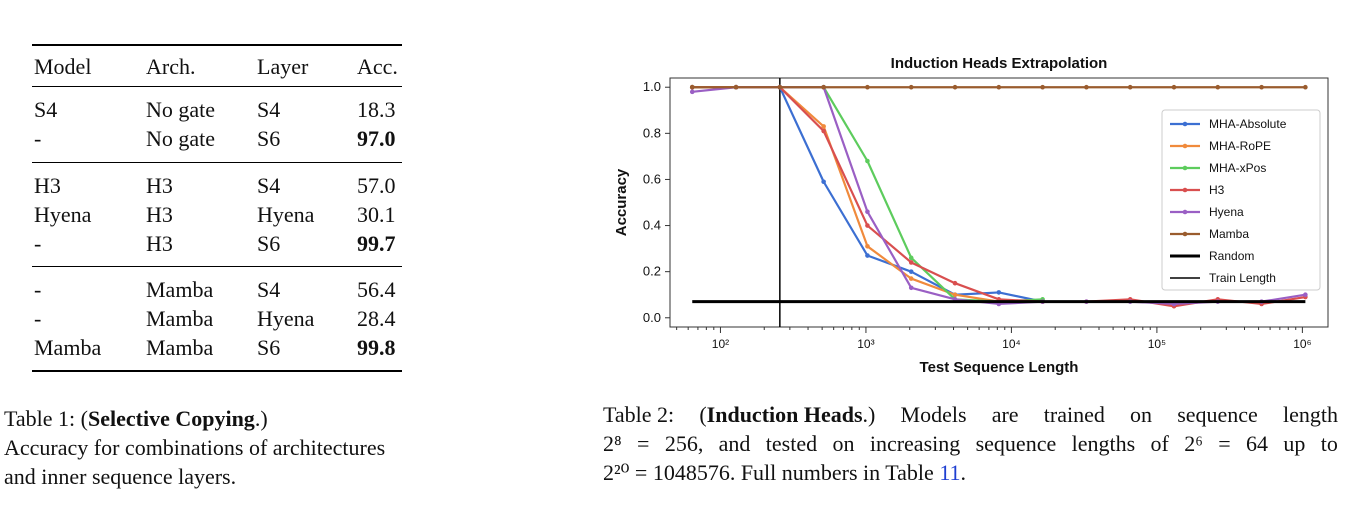 The image size is (1352, 513). I want to click on caption2-word: up, so click(1294, 443).